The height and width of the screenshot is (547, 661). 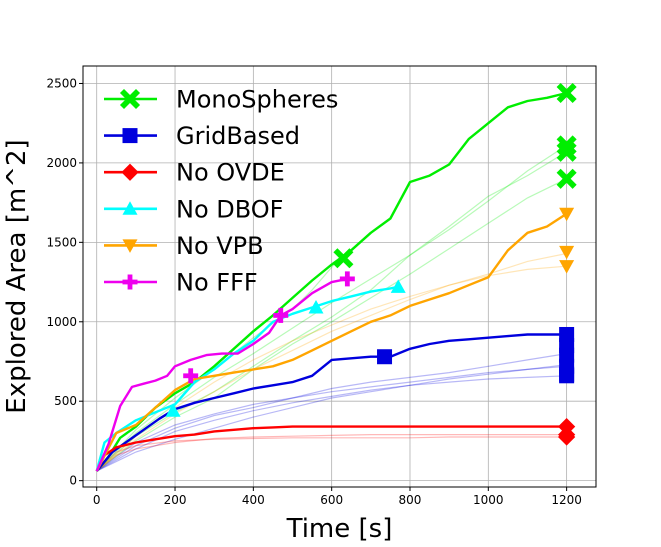 I want to click on y-tick-label: 2500, so click(x=61, y=83).